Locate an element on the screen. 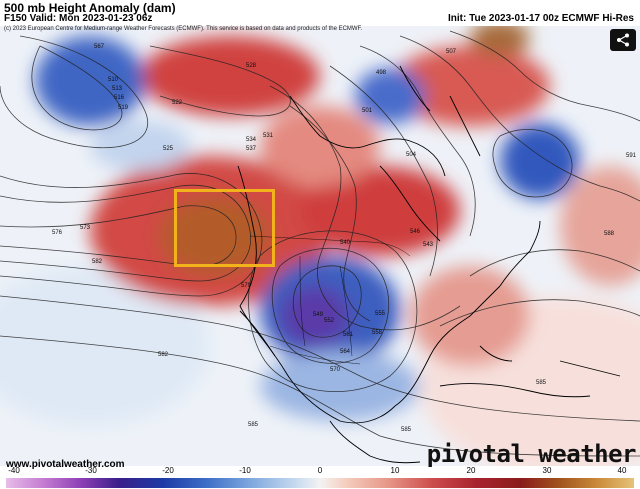 The height and width of the screenshot is (489, 640). contour-label: 561 is located at coordinates (348, 335).